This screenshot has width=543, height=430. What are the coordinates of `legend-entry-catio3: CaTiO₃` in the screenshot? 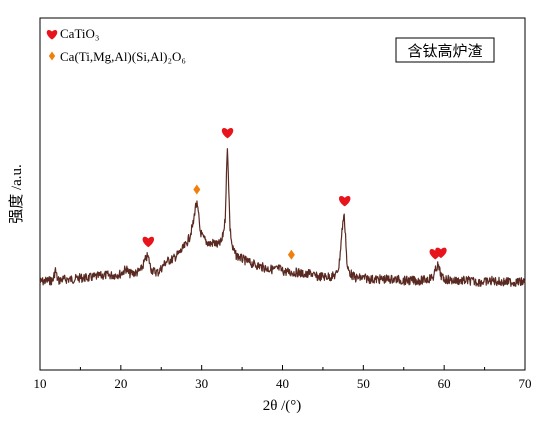 It's located at (72, 33).